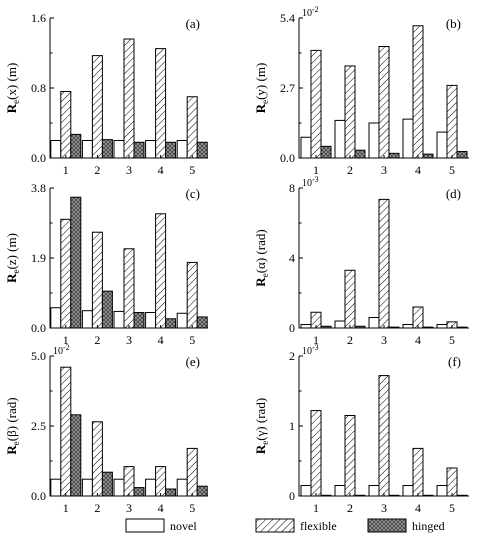 The width and height of the screenshot is (500, 550). Describe the element at coordinates (38, 18) in the screenshot. I see `y-tick-label: 1.6` at that location.